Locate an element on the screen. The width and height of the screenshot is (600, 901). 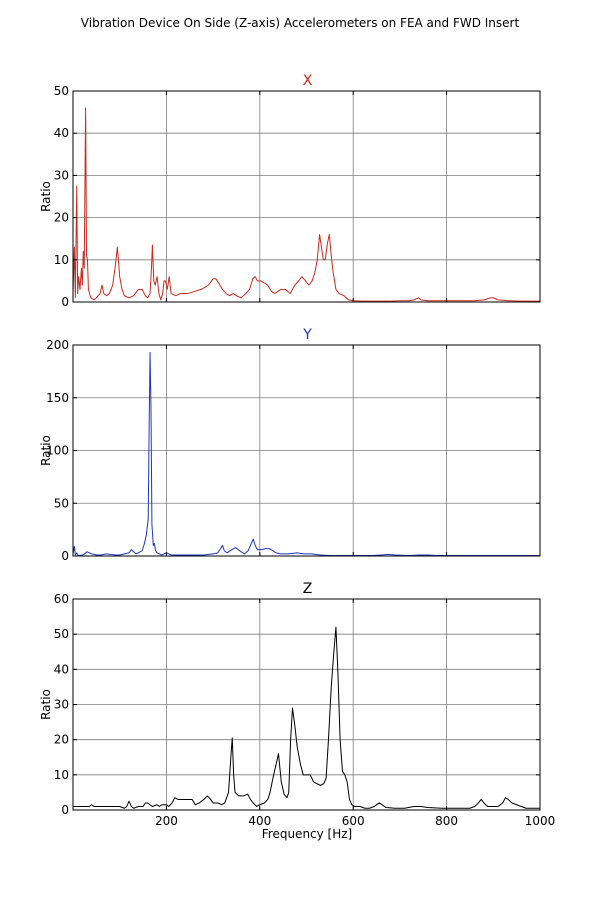
z-ytick-label-20: 20 is located at coordinates (61, 740).